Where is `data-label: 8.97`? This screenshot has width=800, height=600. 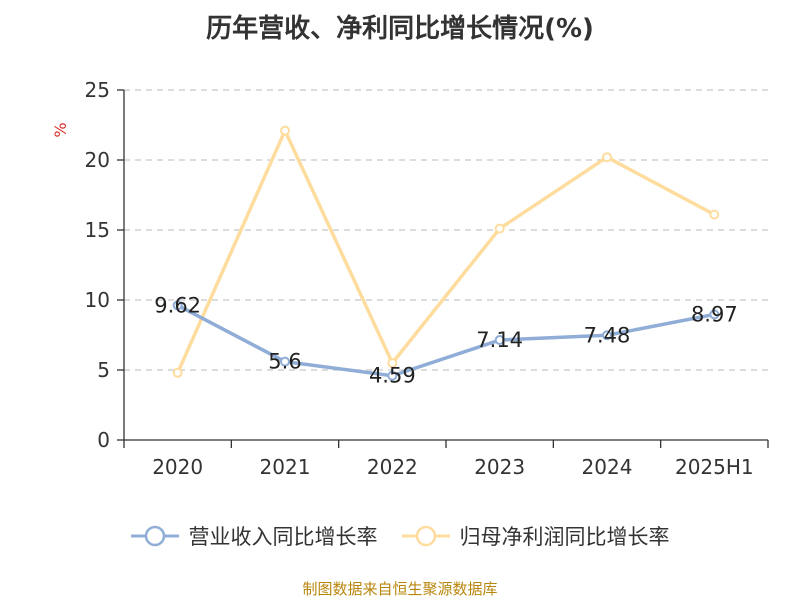
data-label: 8.97 is located at coordinates (714, 314).